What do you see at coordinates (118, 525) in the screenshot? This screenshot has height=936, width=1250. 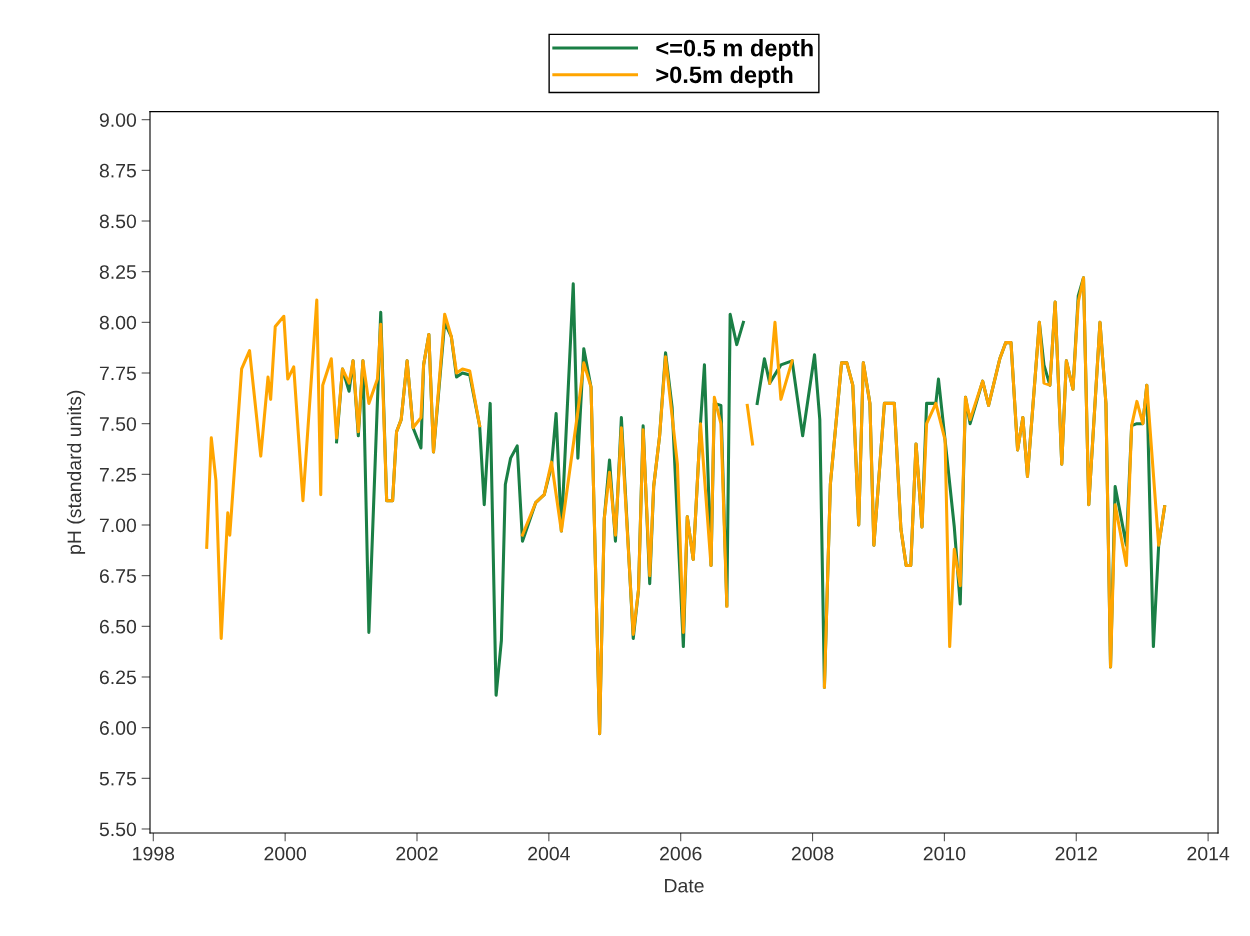 I see `y-tick-label: 7.00` at bounding box center [118, 525].